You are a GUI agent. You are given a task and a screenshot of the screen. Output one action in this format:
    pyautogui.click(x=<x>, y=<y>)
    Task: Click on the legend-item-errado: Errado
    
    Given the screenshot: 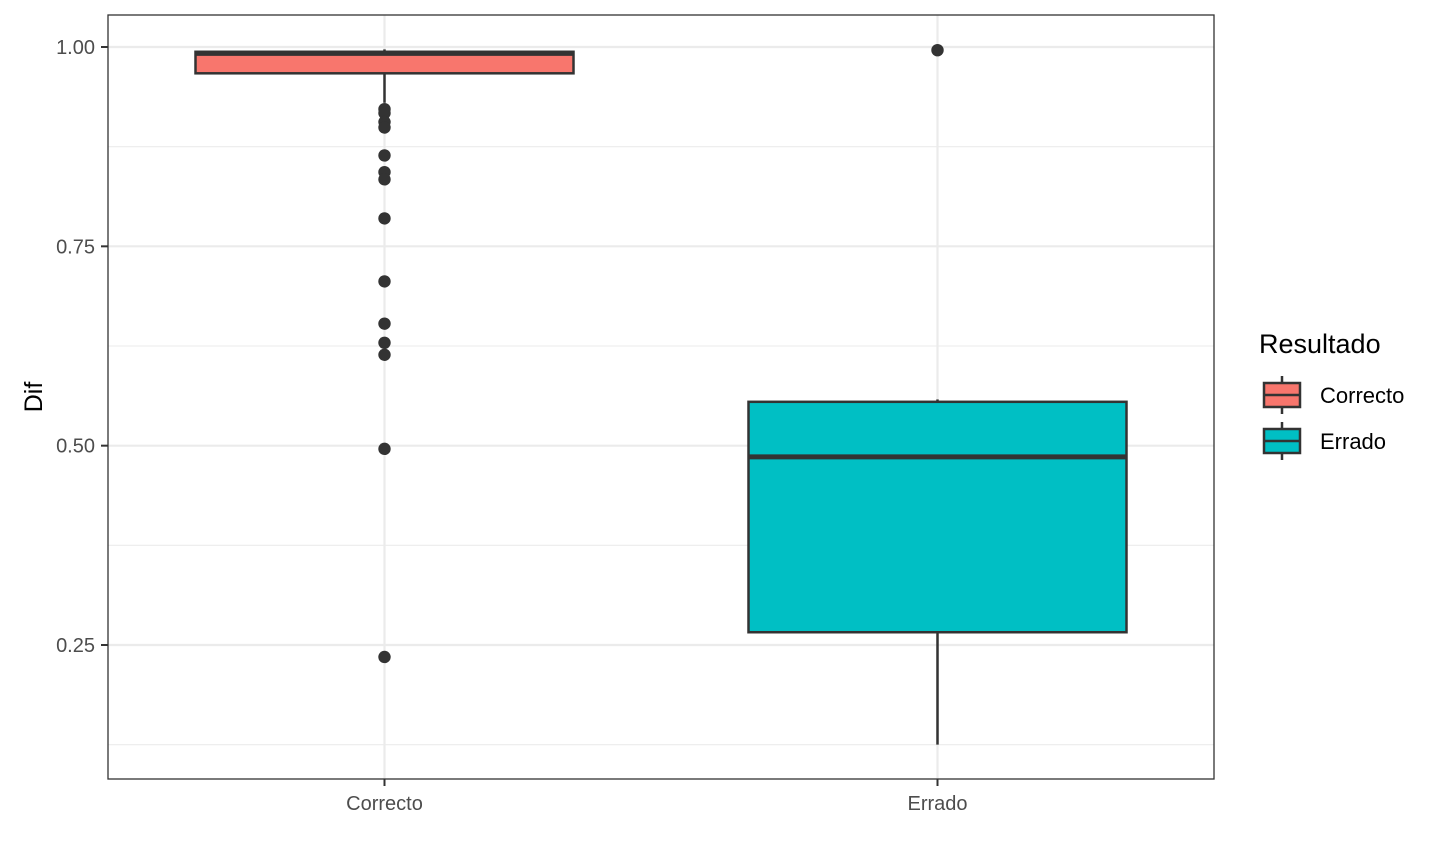 What is the action you would take?
    pyautogui.click(x=1324, y=441)
    